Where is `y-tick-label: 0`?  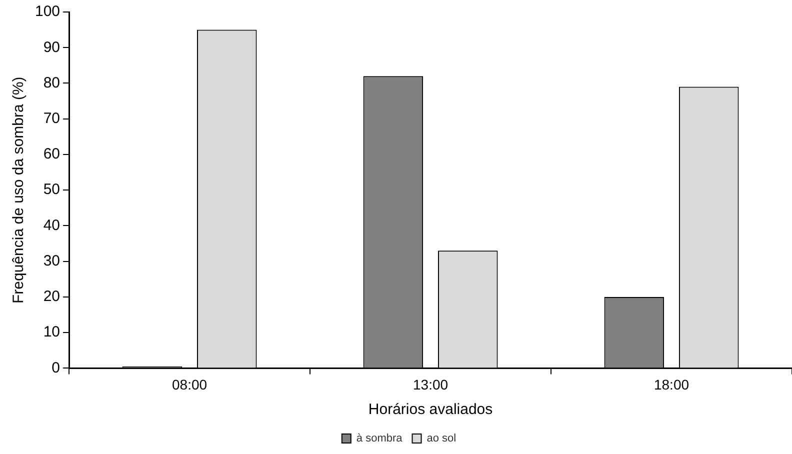
y-tick-label: 0 is located at coordinates (56, 367).